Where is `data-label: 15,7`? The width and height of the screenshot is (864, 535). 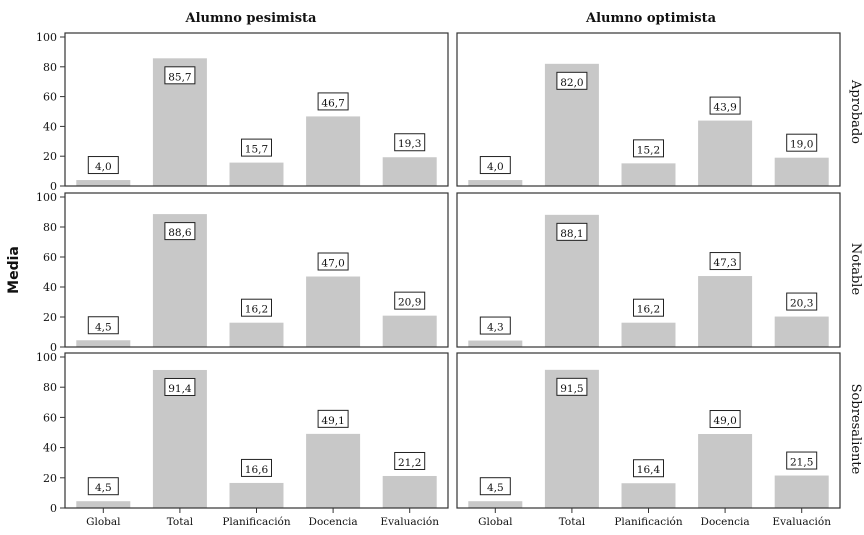
data-label: 15,7 is located at coordinates (256, 150).